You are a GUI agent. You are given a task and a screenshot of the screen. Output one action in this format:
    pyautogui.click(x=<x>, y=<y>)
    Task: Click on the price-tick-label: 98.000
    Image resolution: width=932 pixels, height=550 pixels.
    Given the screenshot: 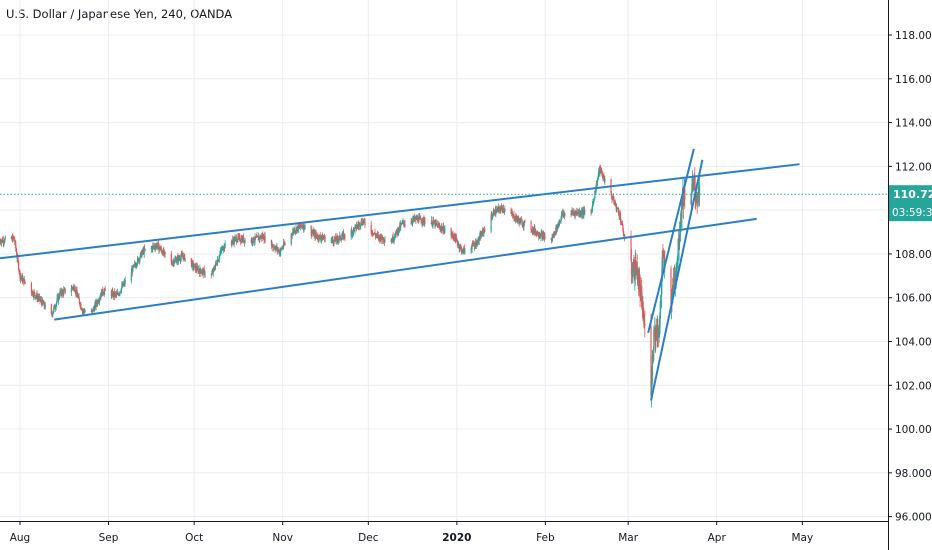 What is the action you would take?
    pyautogui.click(x=913, y=474)
    